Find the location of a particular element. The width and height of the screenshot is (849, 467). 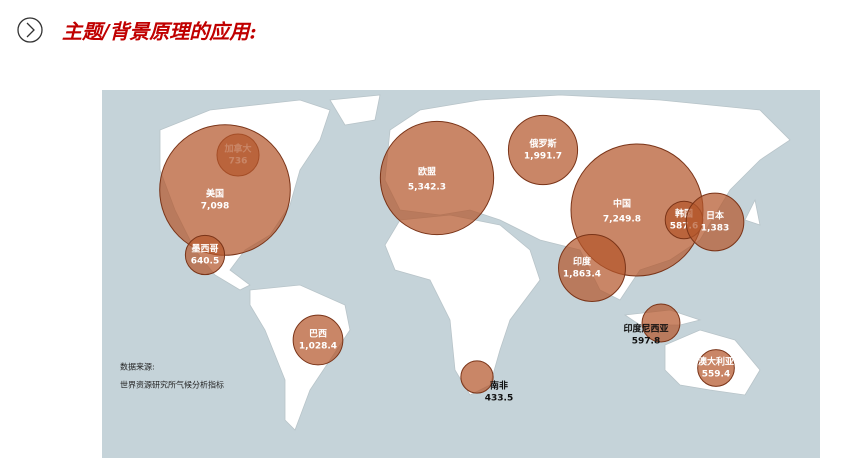

region-name: 中国 is located at coordinates (622, 204).